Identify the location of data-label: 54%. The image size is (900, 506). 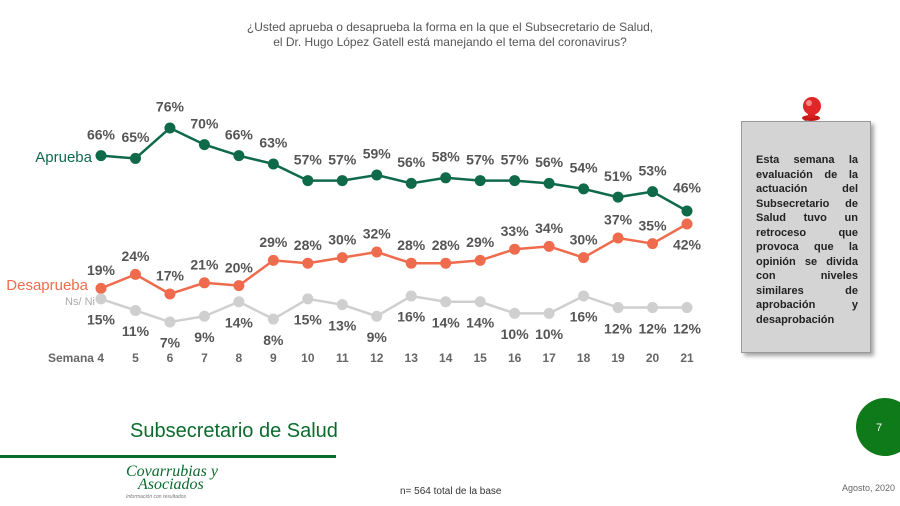
(584, 168).